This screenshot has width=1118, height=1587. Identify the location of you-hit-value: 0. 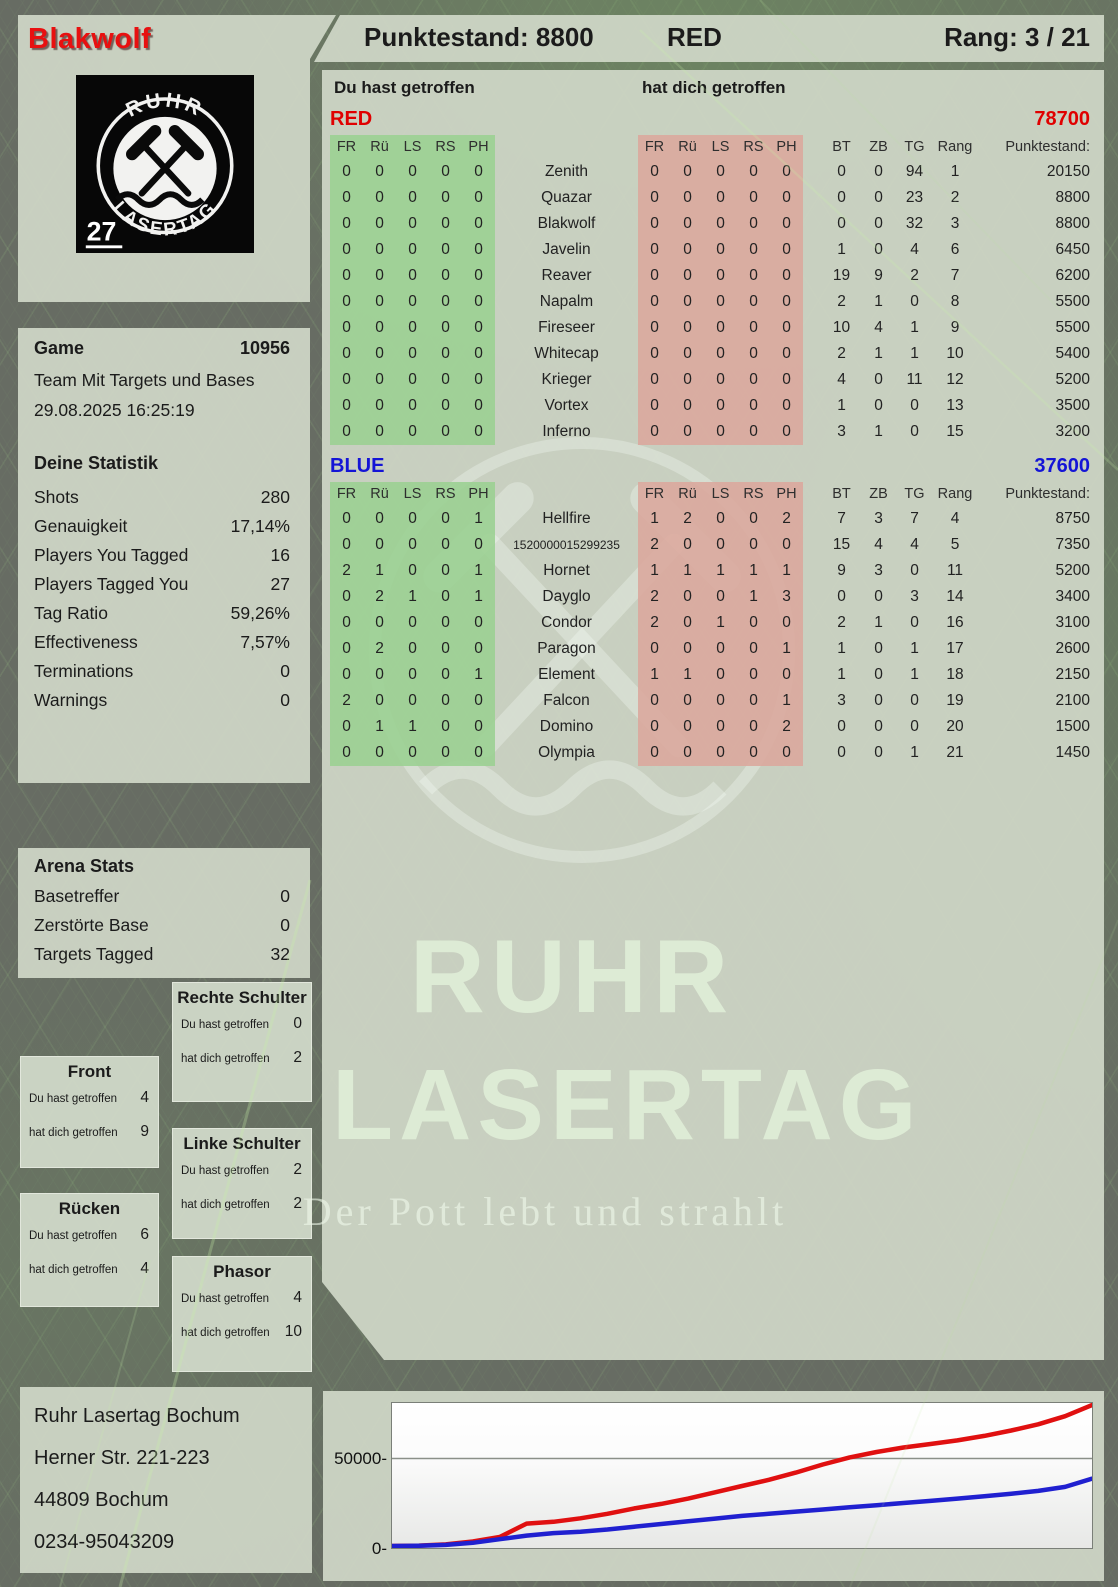
(297, 1023).